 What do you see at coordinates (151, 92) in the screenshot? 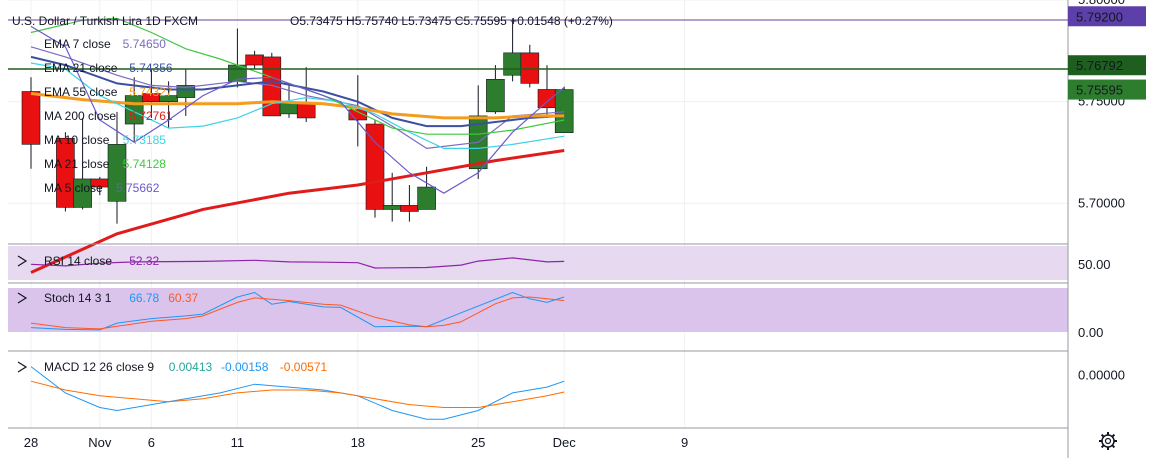
I see `legend-text-1: 5.74327` at bounding box center [151, 92].